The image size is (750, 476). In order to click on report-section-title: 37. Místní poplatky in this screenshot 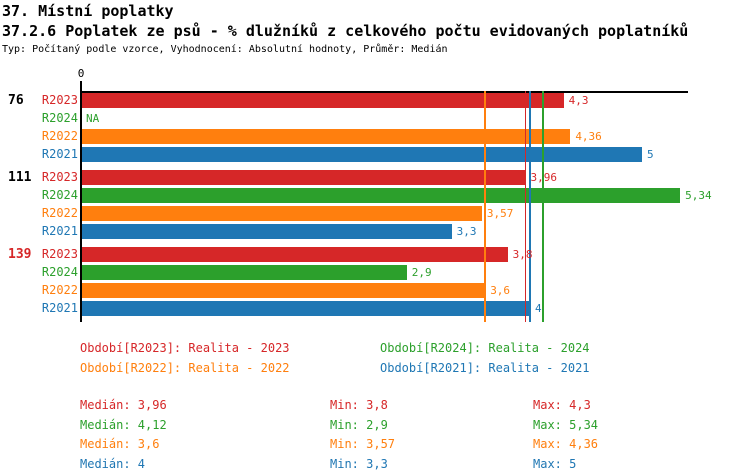, I will do `click(88, 11)`.